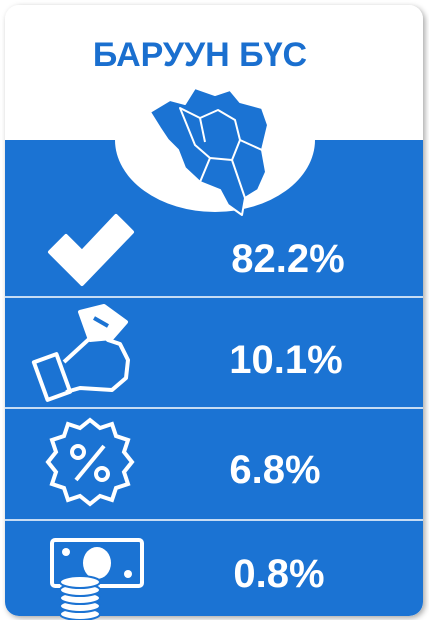 This screenshot has height=620, width=429. What do you see at coordinates (200, 55) in the screenshot?
I see `title: БАРУУН БҮС` at bounding box center [200, 55].